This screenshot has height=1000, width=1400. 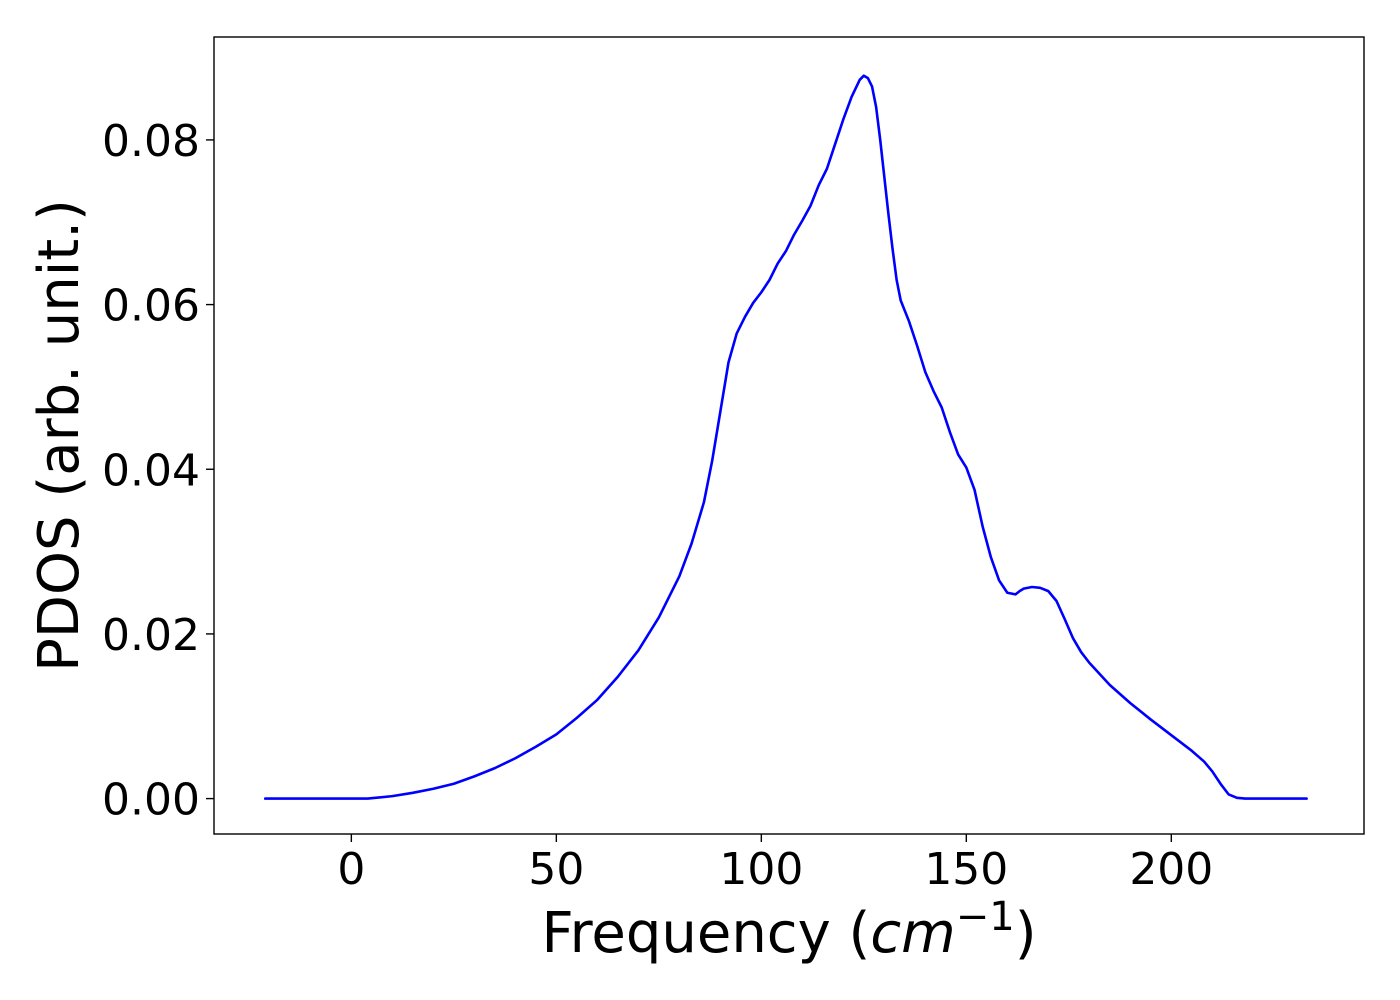 I want to click on x-axis-title-exponent: −1, so click(x=985, y=917).